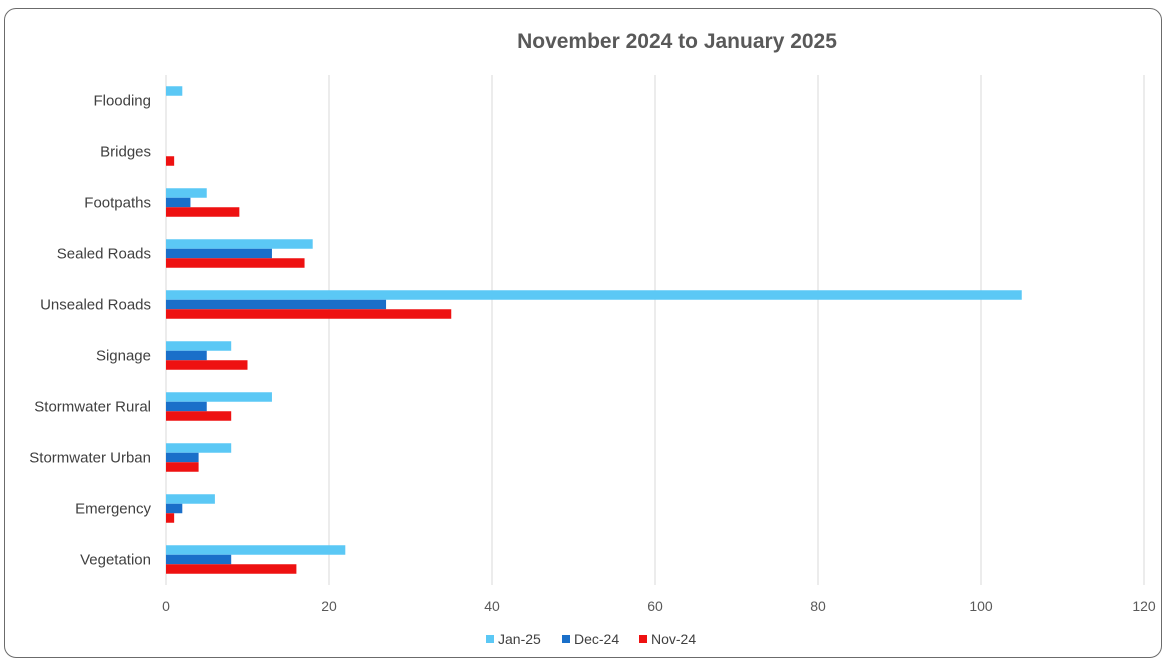 The height and width of the screenshot is (662, 1166). What do you see at coordinates (123, 356) in the screenshot?
I see `category-label-signage: Signage` at bounding box center [123, 356].